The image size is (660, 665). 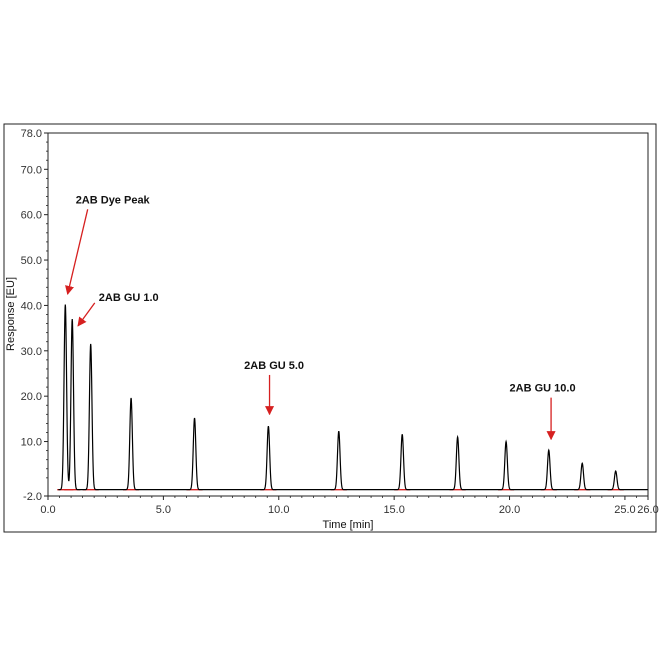 What do you see at coordinates (31, 134) in the screenshot?
I see `y-tick-label: 78.0` at bounding box center [31, 134].